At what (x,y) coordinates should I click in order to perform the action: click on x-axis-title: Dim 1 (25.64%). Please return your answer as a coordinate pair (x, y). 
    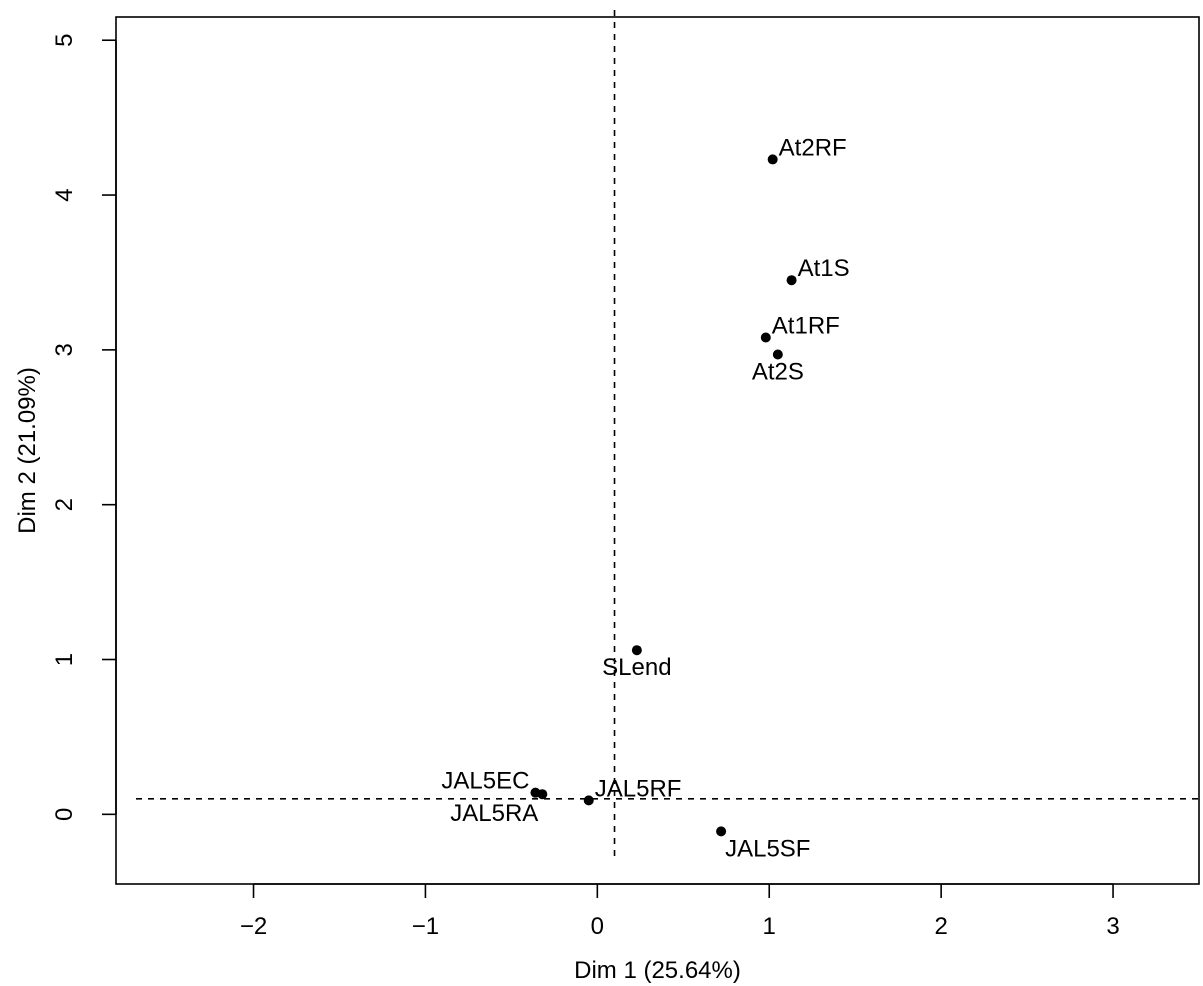
    Looking at the image, I should click on (657, 970).